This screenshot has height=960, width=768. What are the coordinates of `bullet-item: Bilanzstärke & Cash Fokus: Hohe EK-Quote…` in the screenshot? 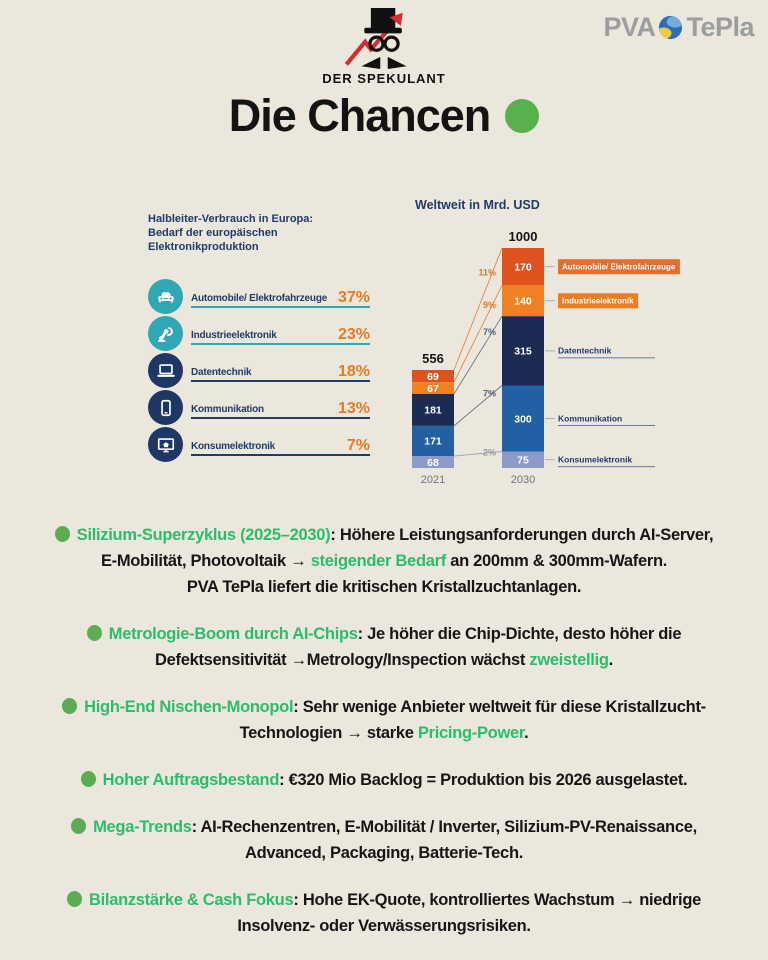 It's located at (384, 913).